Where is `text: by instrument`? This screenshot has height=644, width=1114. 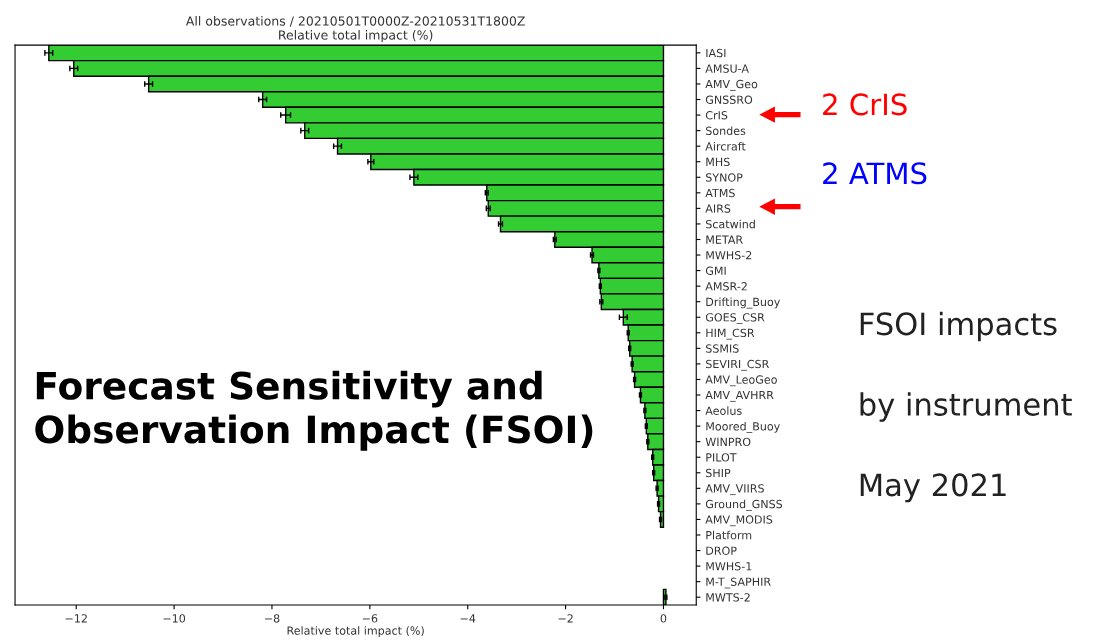
text: by instrument is located at coordinates (966, 407).